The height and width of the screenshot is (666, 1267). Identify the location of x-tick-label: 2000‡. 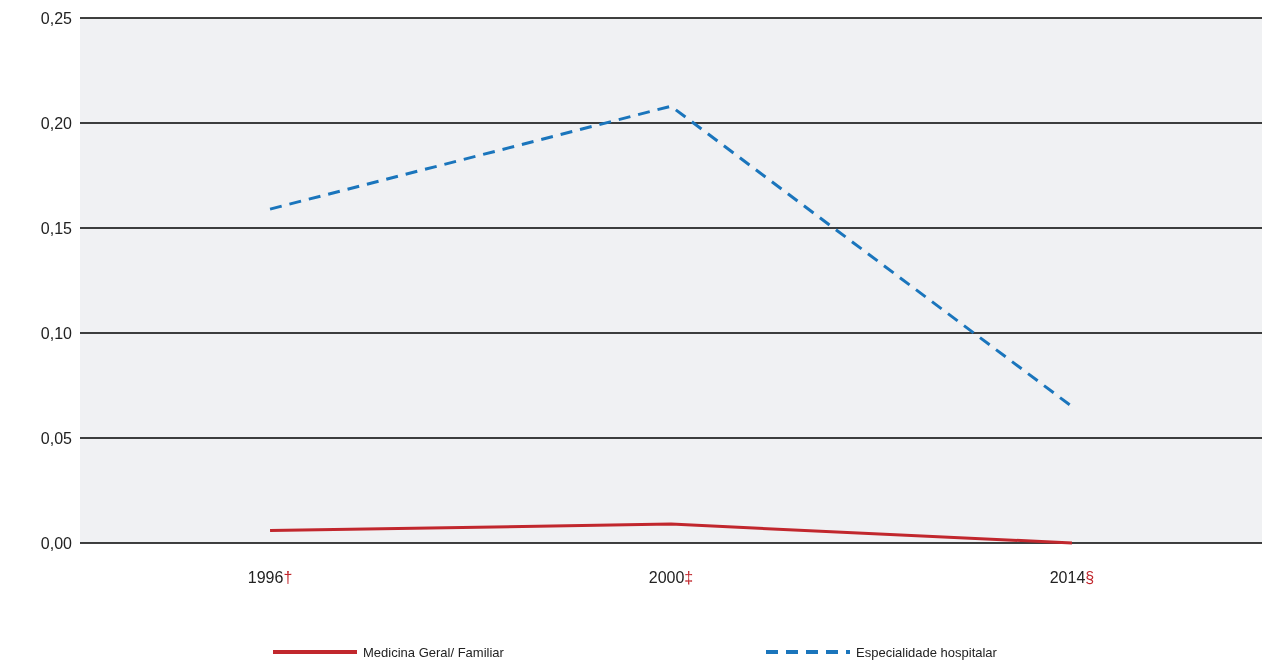
(671, 577).